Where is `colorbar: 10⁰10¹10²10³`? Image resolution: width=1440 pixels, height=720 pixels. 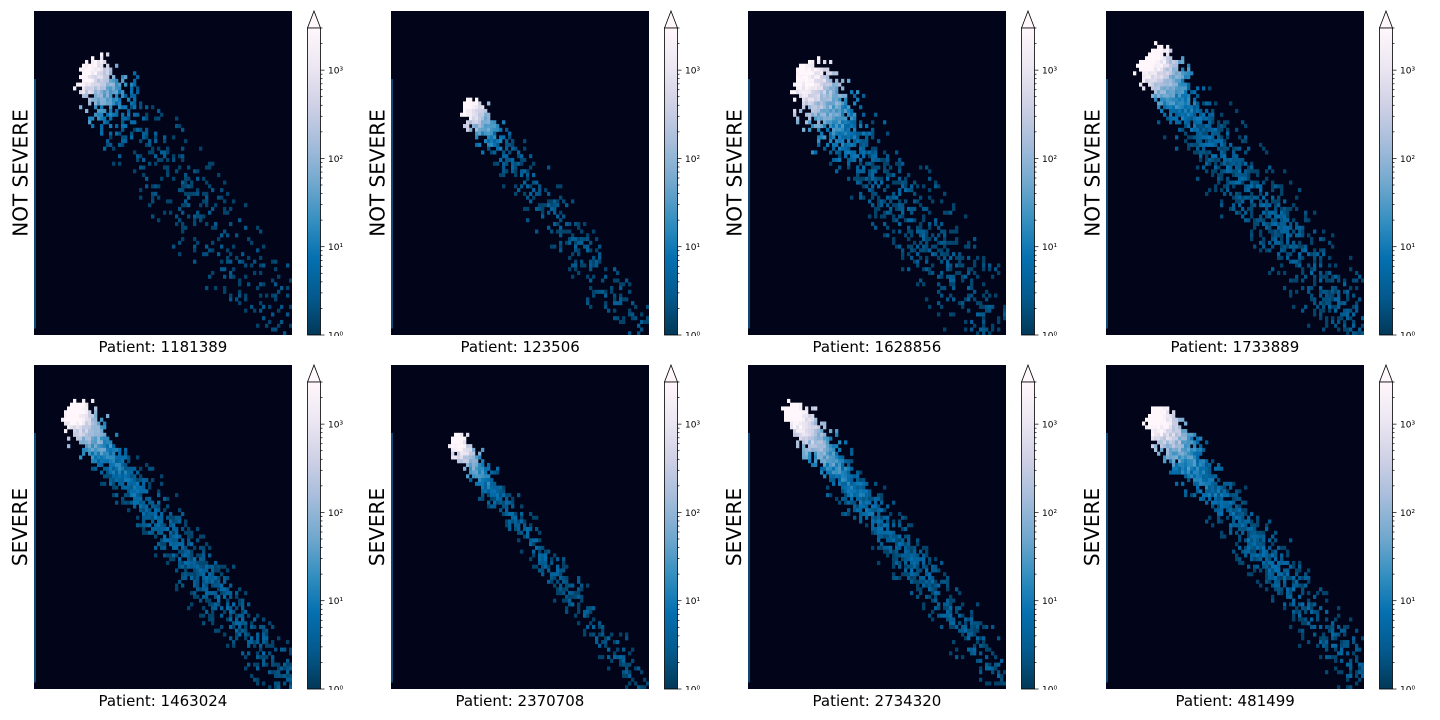
colorbar: 10⁰10¹10²10³ is located at coordinates (325, 173).